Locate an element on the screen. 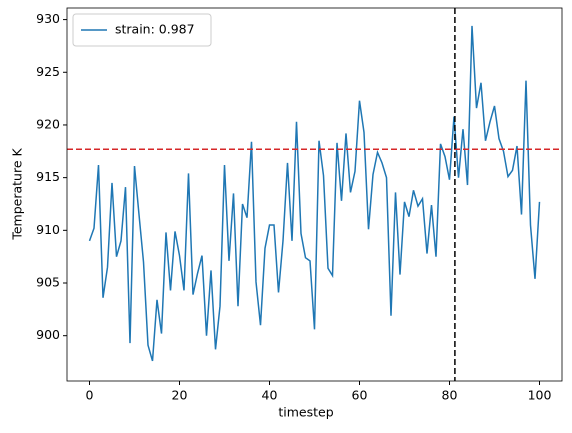  x-tick-label: 60 is located at coordinates (360, 395).